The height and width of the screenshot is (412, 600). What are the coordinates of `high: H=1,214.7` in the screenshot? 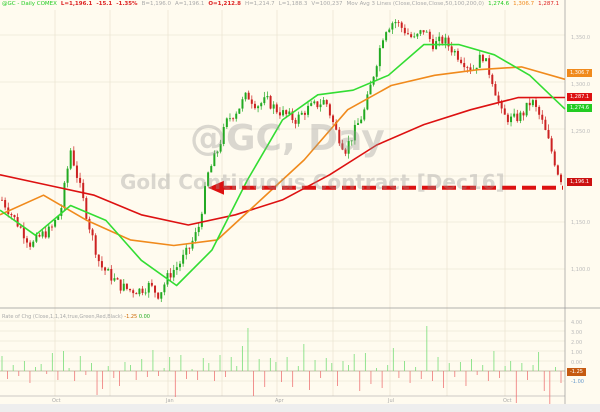 It's located at (259, 4).